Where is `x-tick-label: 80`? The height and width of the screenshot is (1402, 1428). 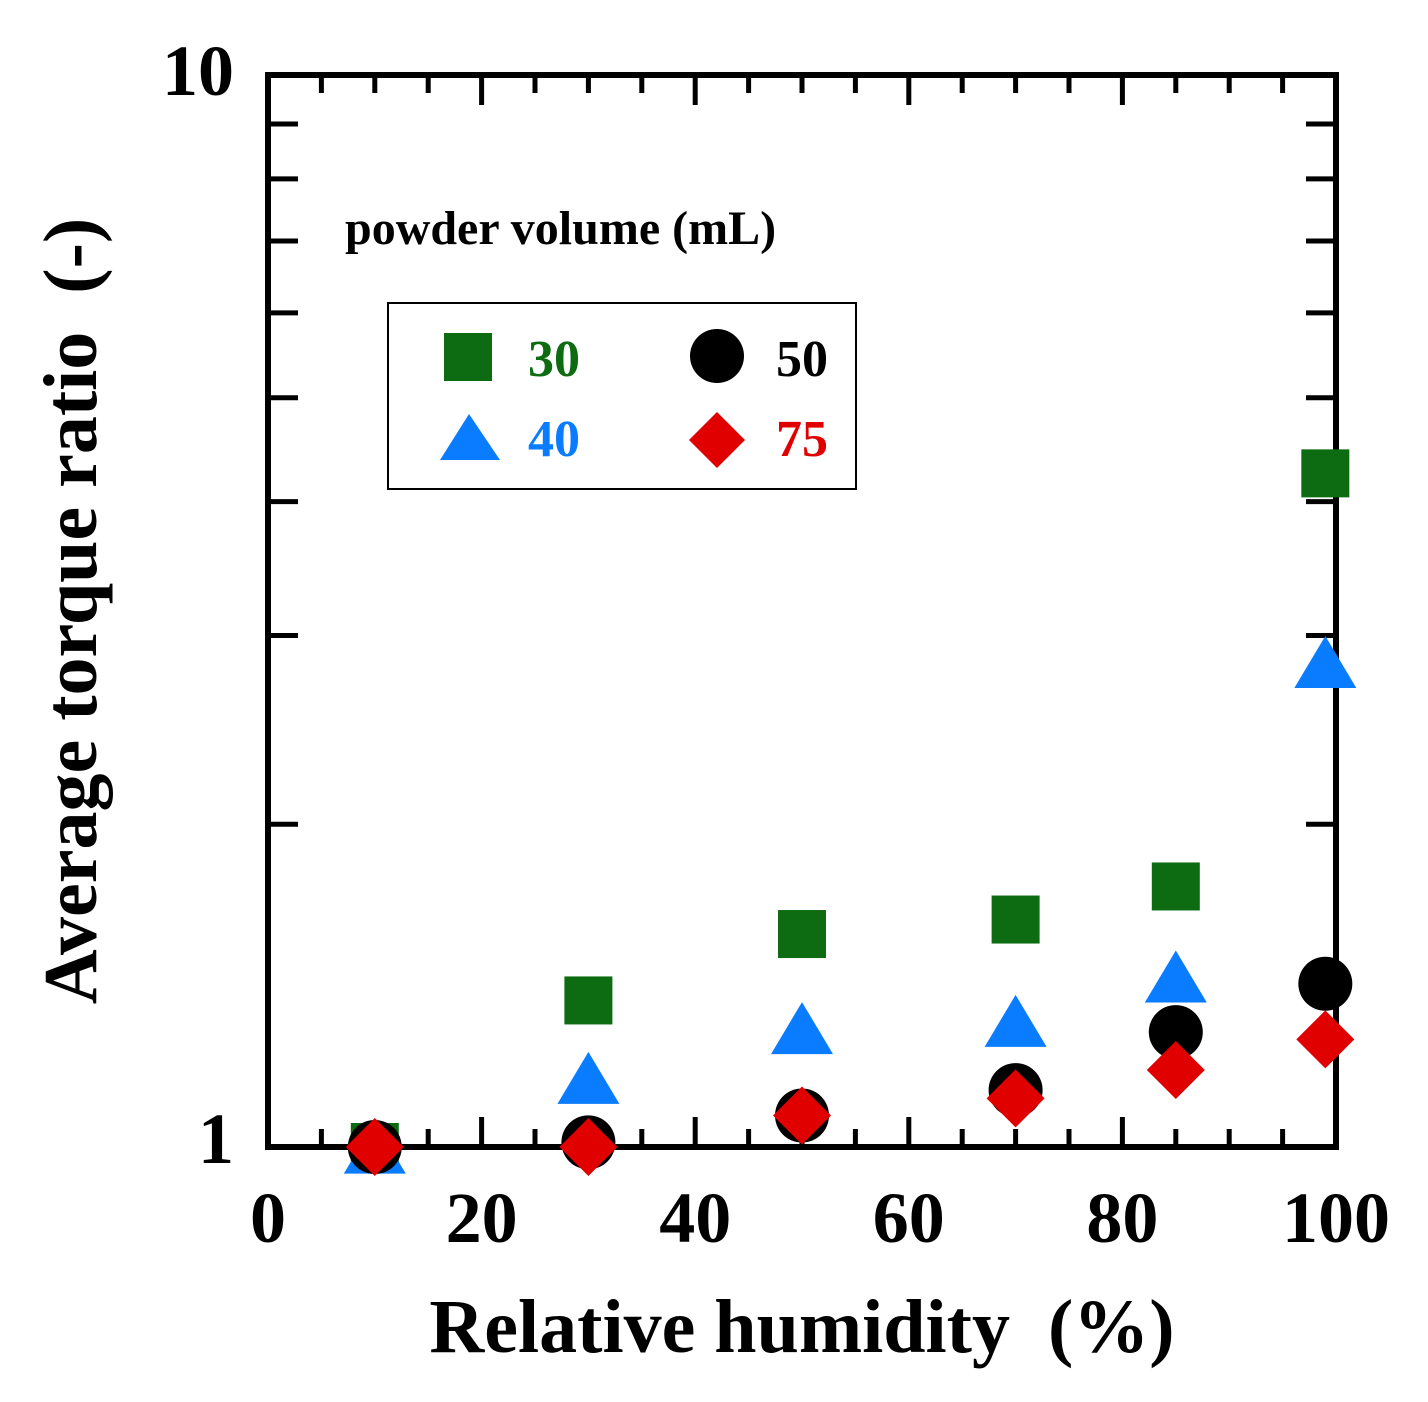 x-tick-label: 80 is located at coordinates (1122, 1218).